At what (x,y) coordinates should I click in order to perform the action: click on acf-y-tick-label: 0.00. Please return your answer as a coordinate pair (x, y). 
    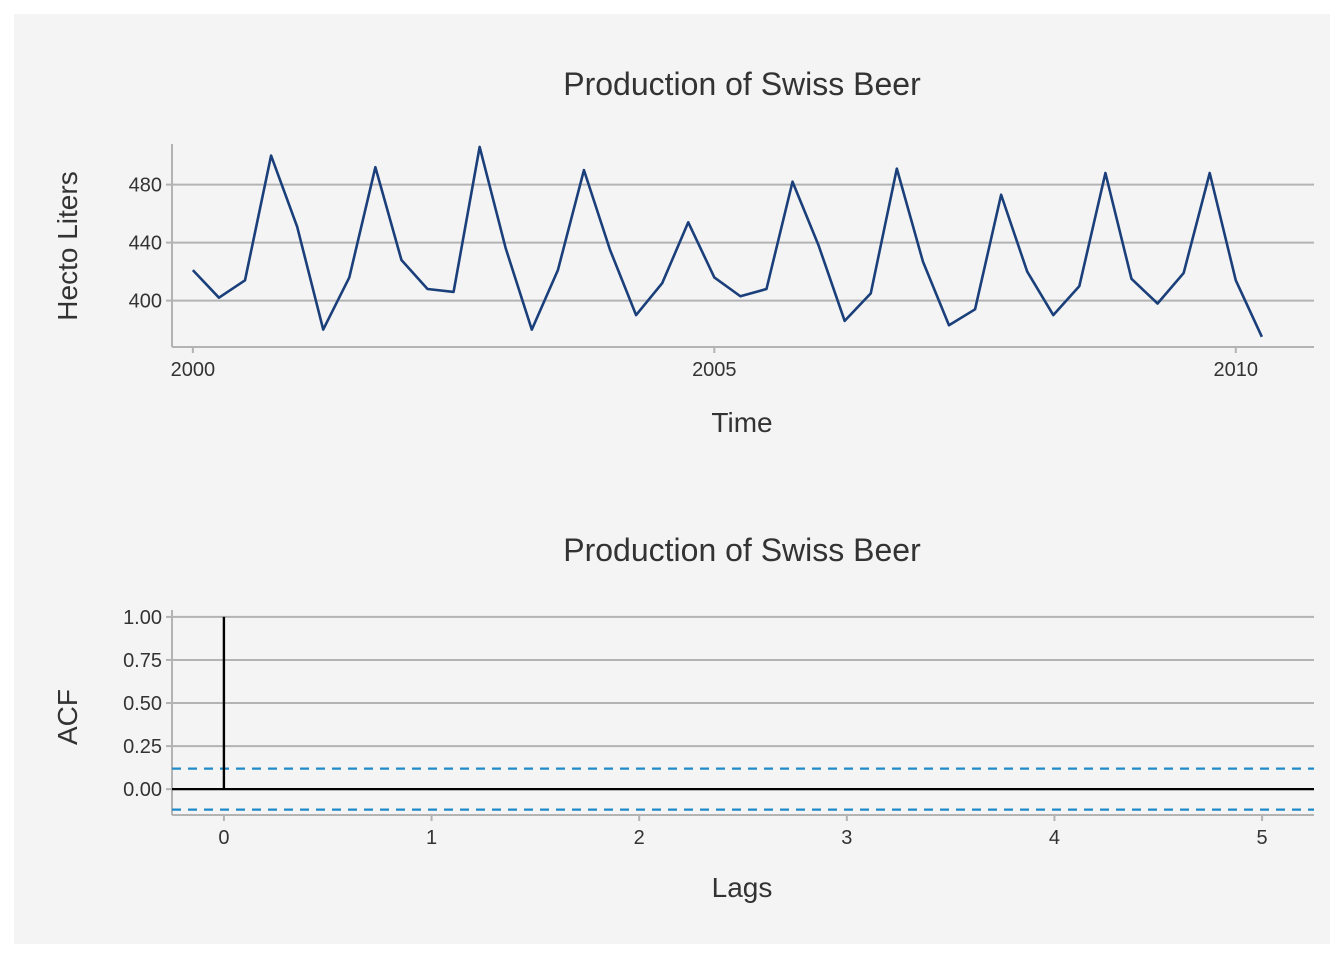
    Looking at the image, I should click on (142, 790).